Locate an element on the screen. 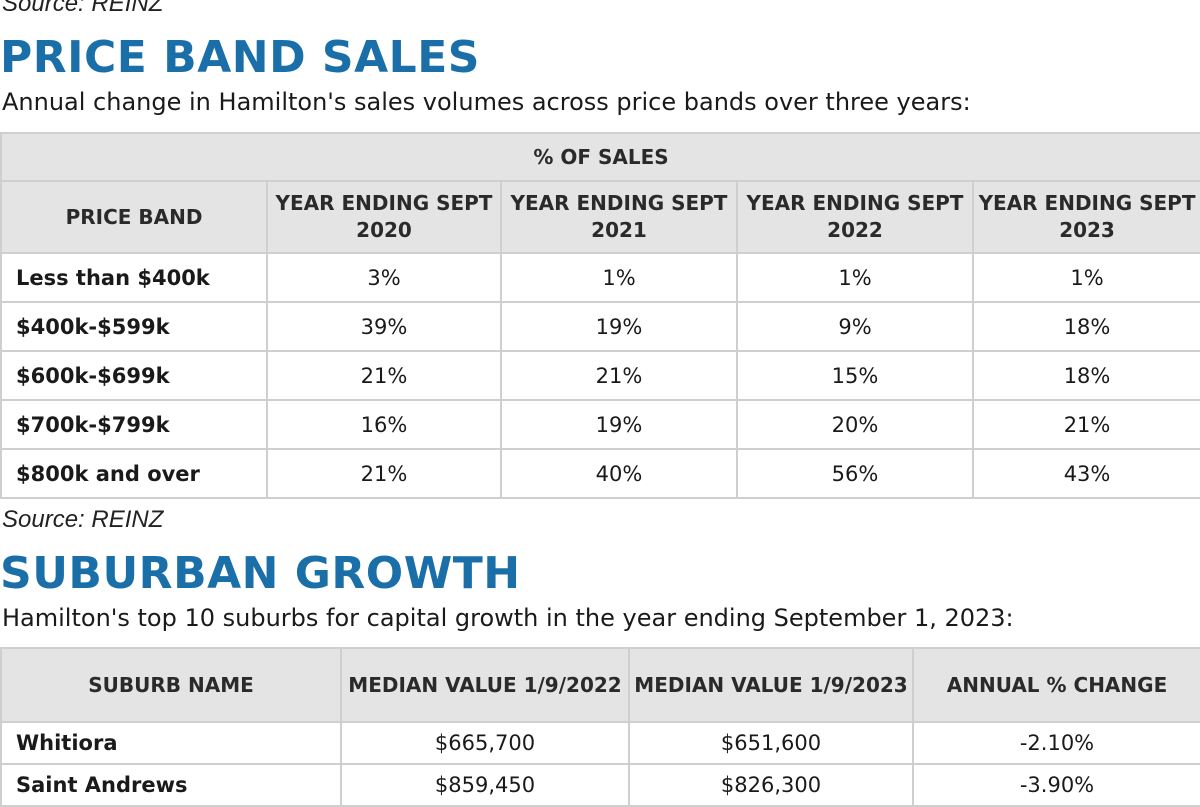 Image resolution: width=1200 pixels, height=807 pixels. source-note-bottom: Source: REINZ is located at coordinates (83, 519).